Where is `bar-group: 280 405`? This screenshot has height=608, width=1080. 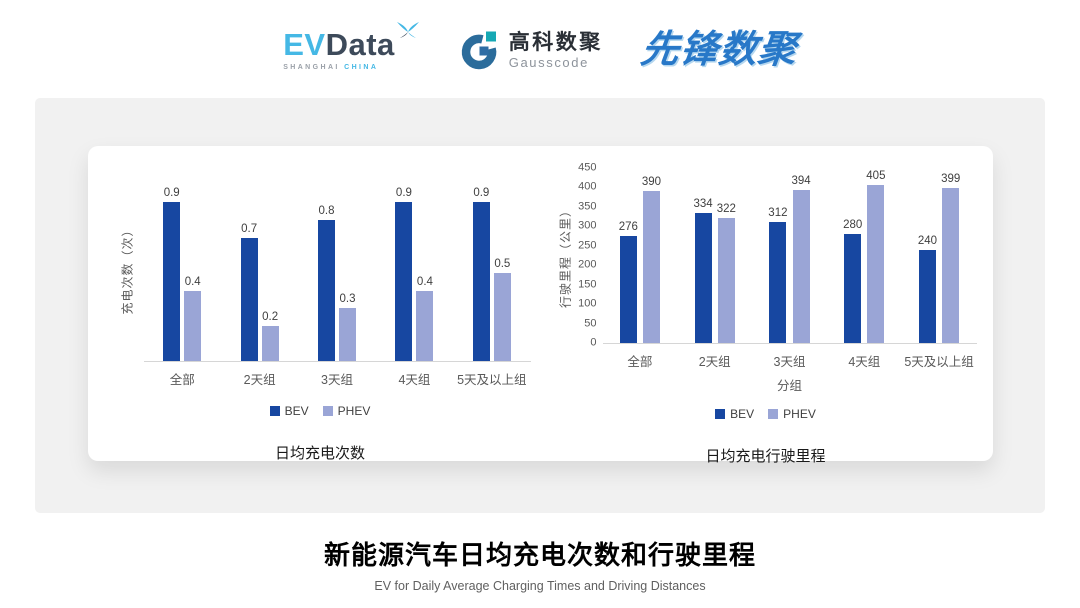
bar-group: 280 405 is located at coordinates (864, 256).